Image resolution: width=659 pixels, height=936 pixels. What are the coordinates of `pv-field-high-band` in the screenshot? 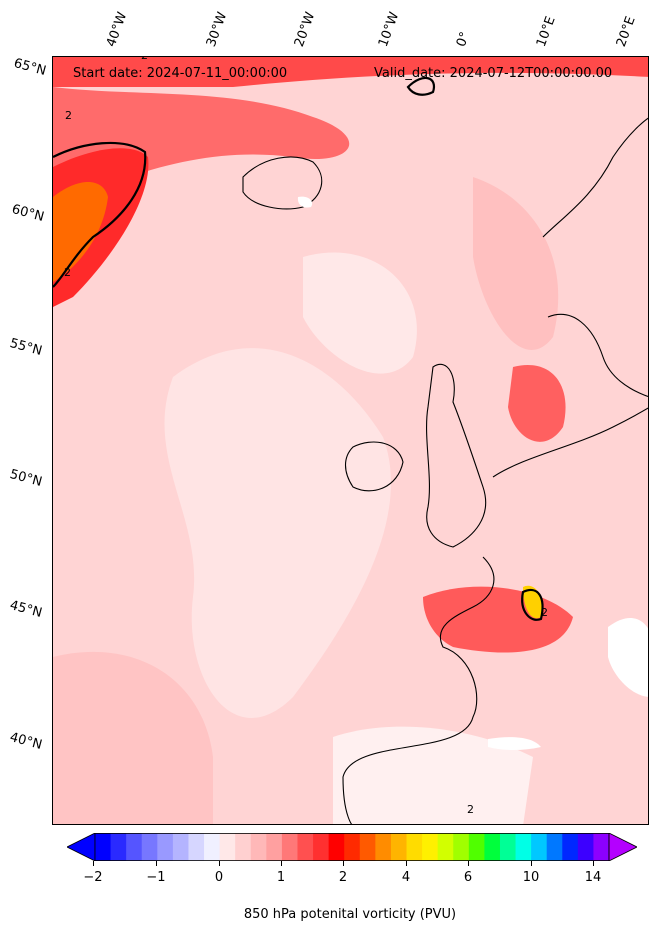 It's located at (350, 72).